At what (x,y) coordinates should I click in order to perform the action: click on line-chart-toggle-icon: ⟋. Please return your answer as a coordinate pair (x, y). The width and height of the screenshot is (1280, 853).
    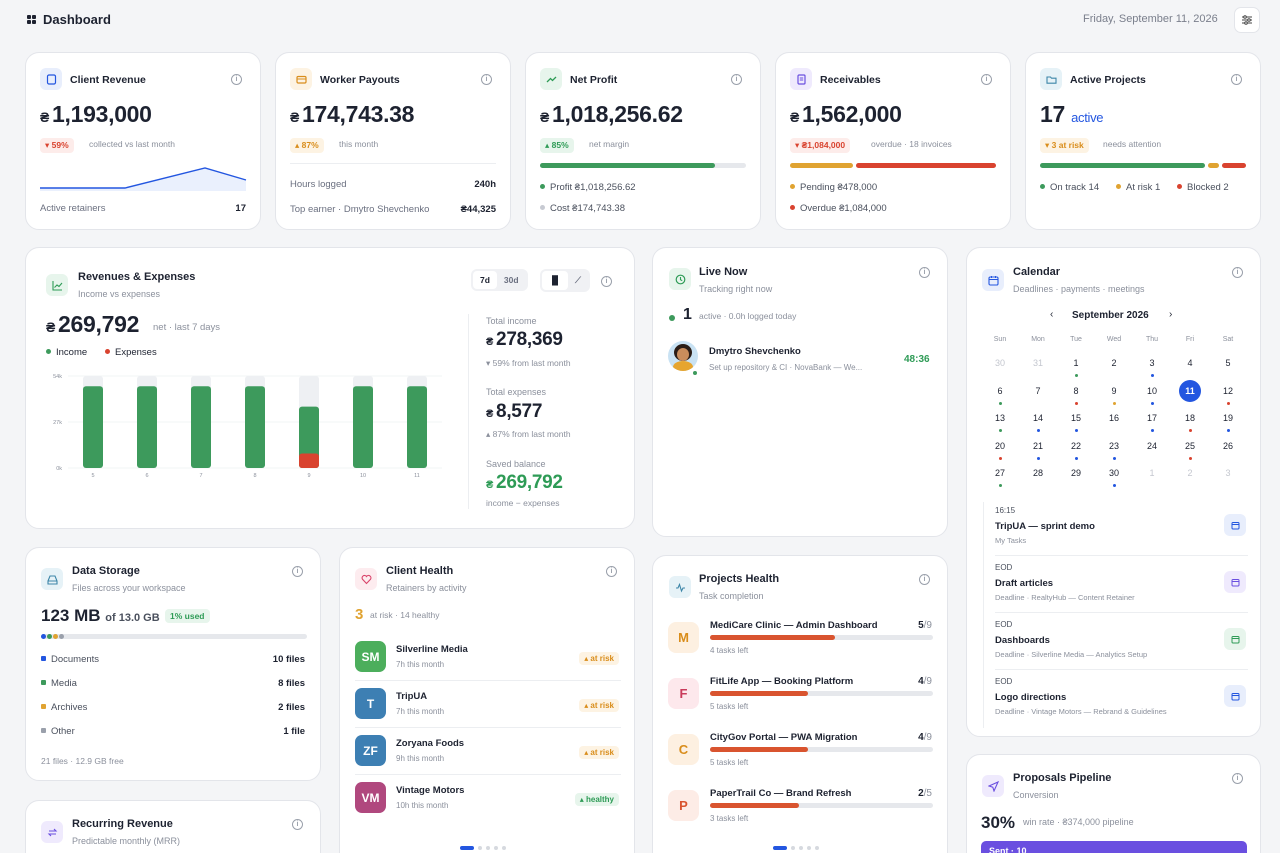
    Looking at the image, I should click on (578, 280).